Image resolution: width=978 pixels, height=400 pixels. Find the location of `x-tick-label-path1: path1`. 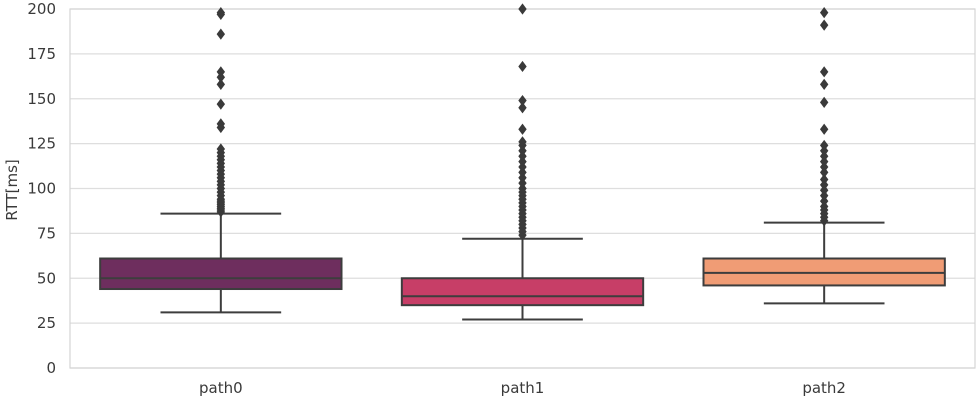

x-tick-label-path1: path1 is located at coordinates (523, 388).